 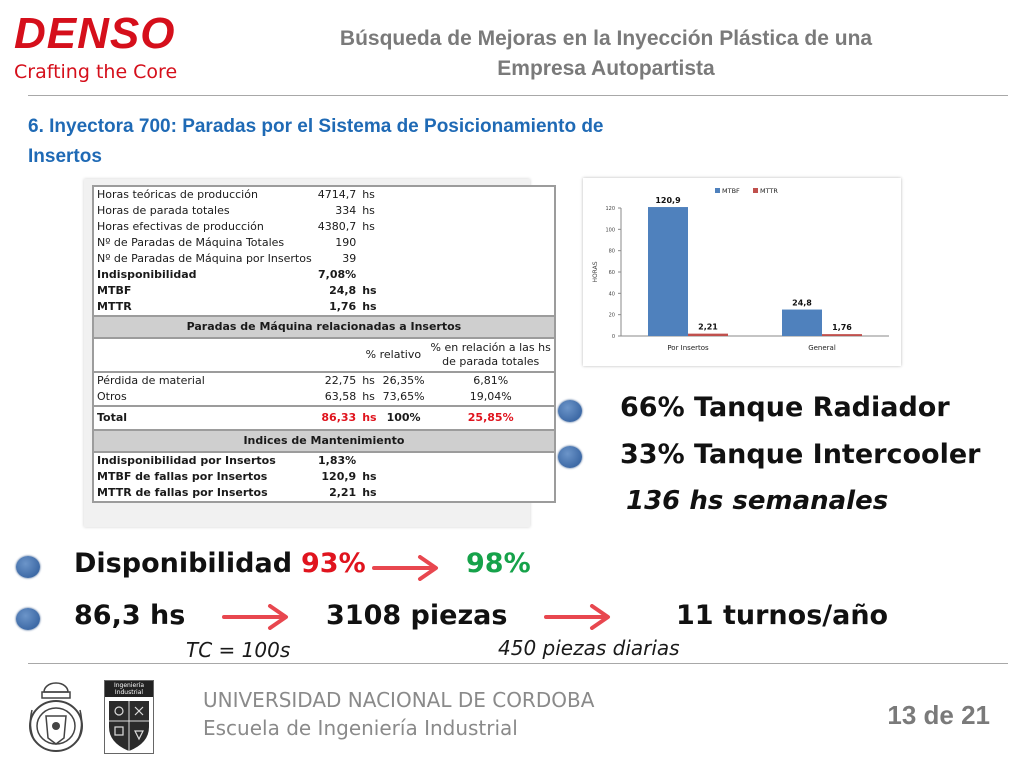 I want to click on data-label: 120,9, so click(x=668, y=200).